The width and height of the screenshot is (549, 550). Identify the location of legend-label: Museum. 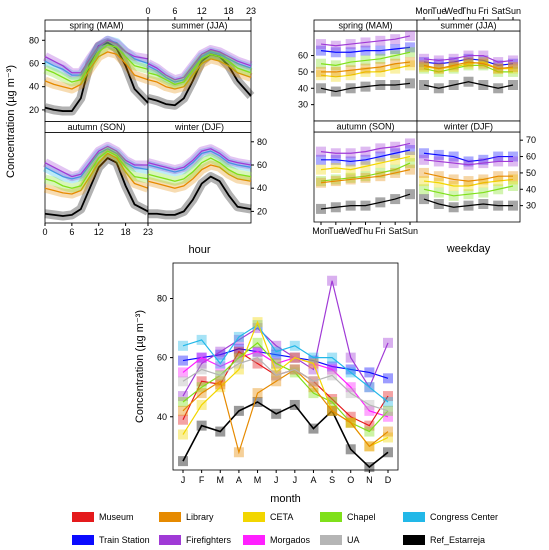
(116, 517).